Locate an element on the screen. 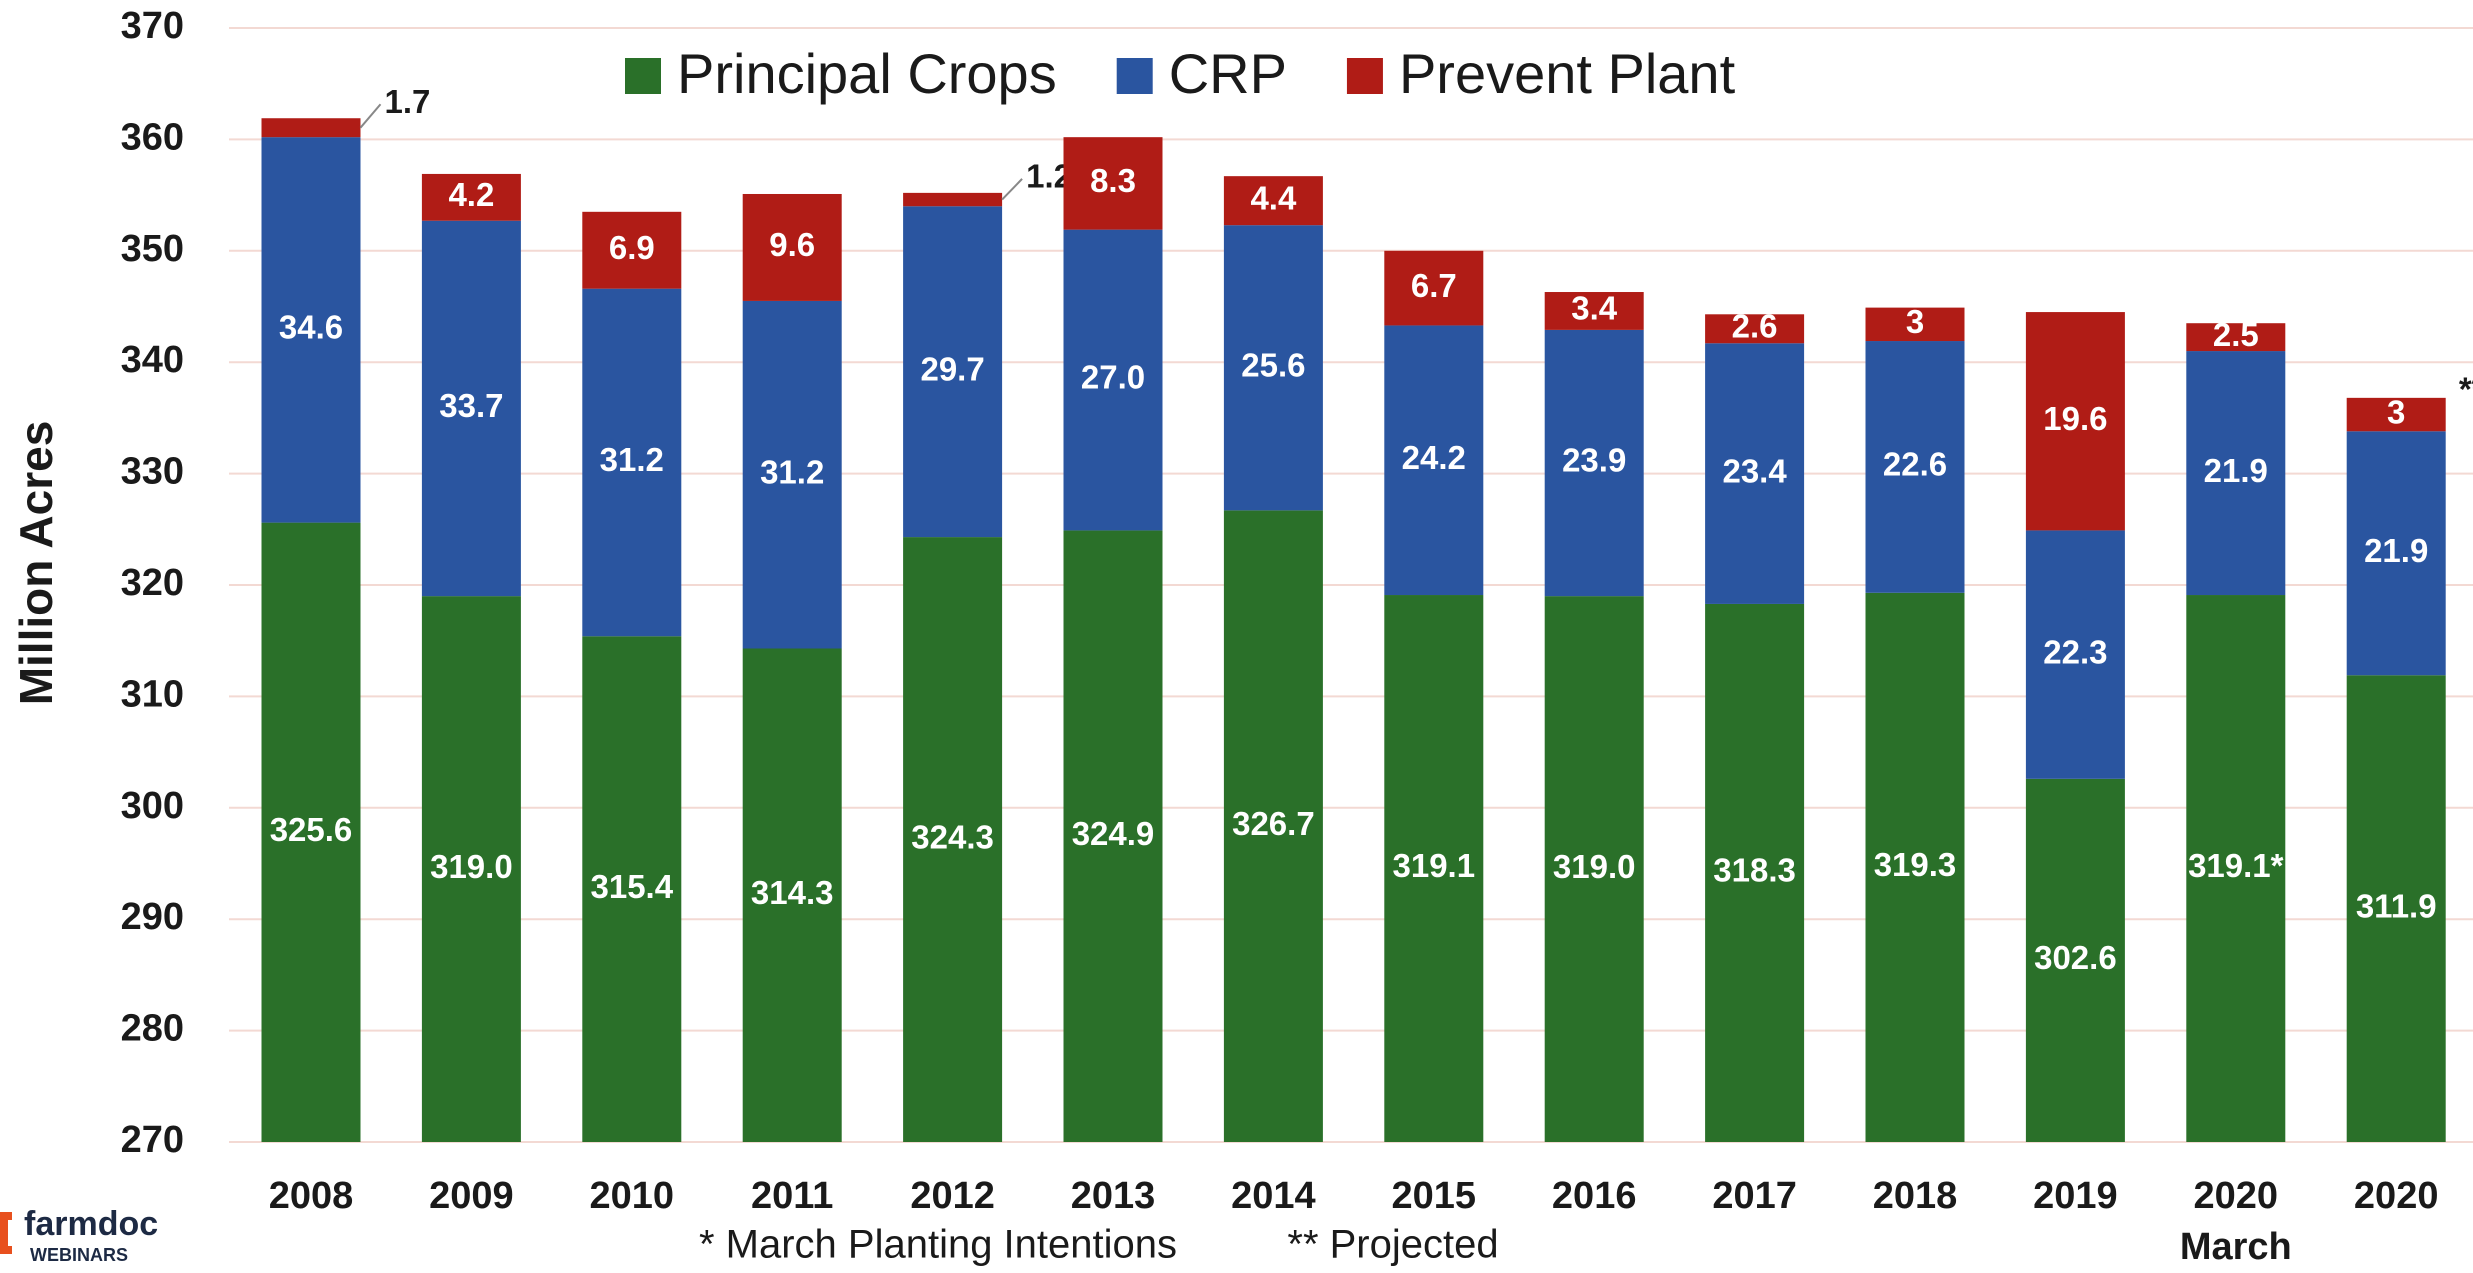 This screenshot has height=1273, width=2473. x-tick-label: 2009 is located at coordinates (471, 1196).